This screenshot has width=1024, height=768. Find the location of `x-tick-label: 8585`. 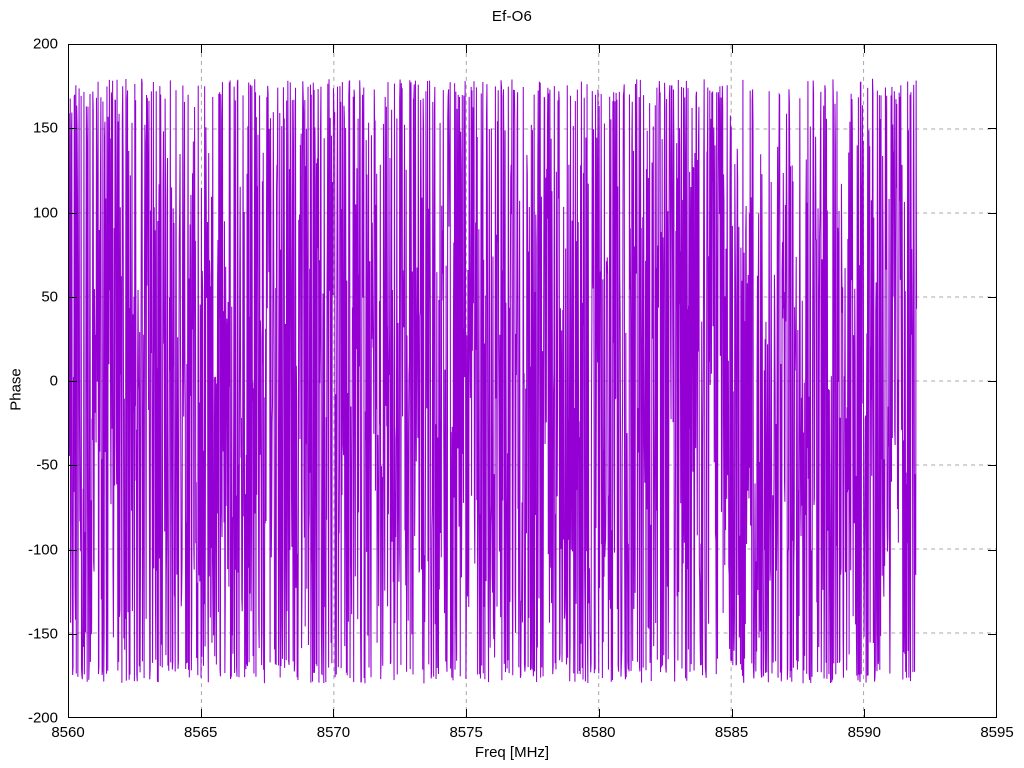

x-tick-label: 8585 is located at coordinates (731, 732).